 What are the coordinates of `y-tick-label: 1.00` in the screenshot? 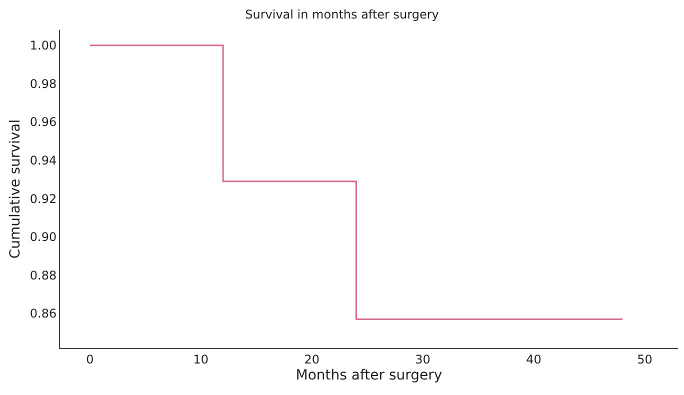 It's located at (43, 45).